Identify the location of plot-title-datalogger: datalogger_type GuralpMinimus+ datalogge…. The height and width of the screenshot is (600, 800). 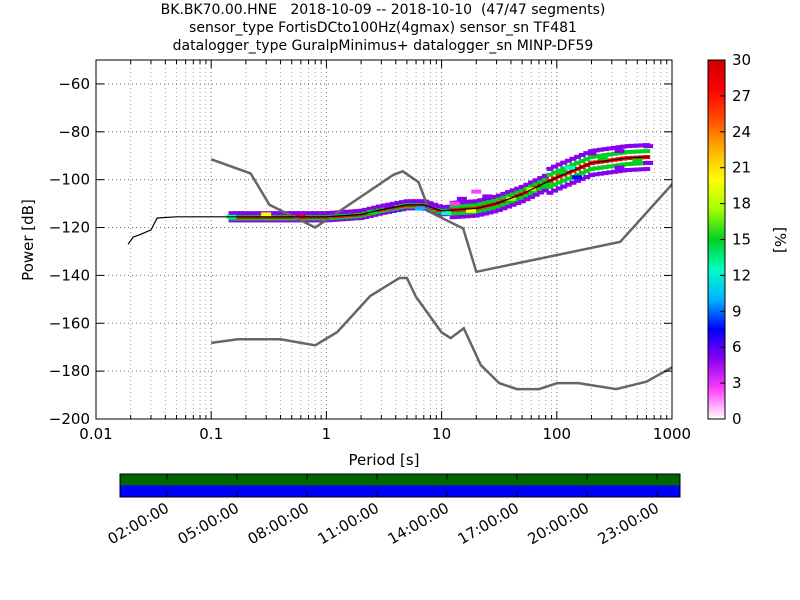
(383, 46).